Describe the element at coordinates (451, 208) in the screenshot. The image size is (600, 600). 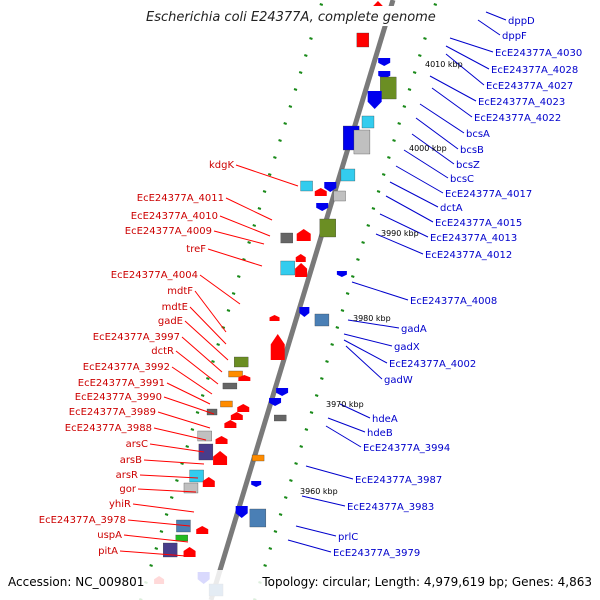
I see `gene-label: dctA` at that location.